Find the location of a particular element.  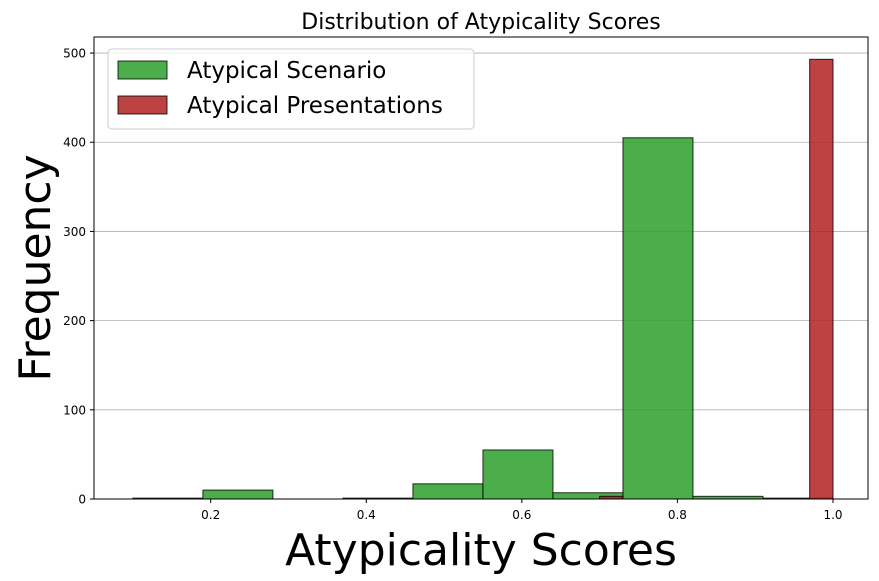

x-tick-label-2: 0.6 is located at coordinates (521, 515).